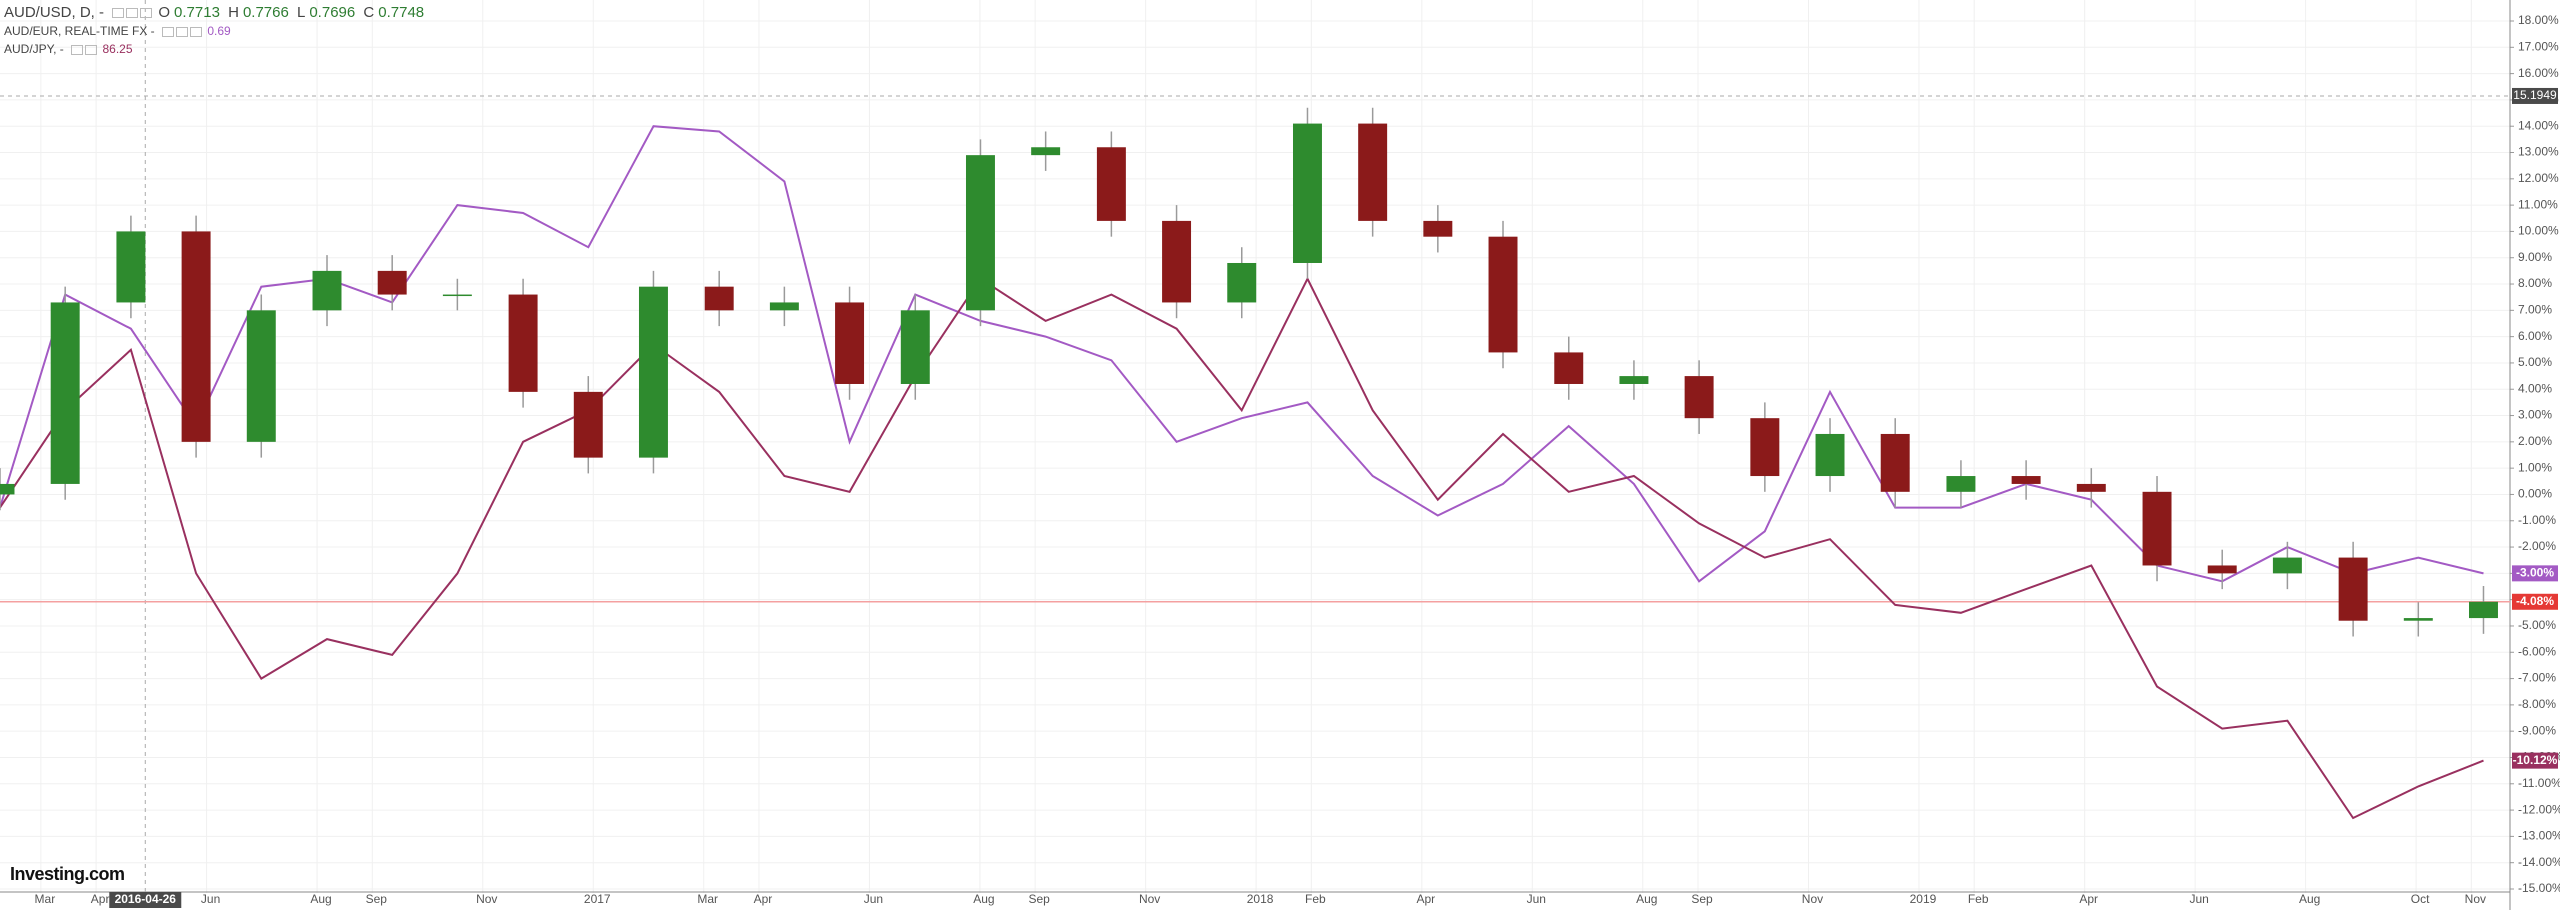 The height and width of the screenshot is (910, 2560). I want to click on quote-value: 0.7748, so click(401, 12).